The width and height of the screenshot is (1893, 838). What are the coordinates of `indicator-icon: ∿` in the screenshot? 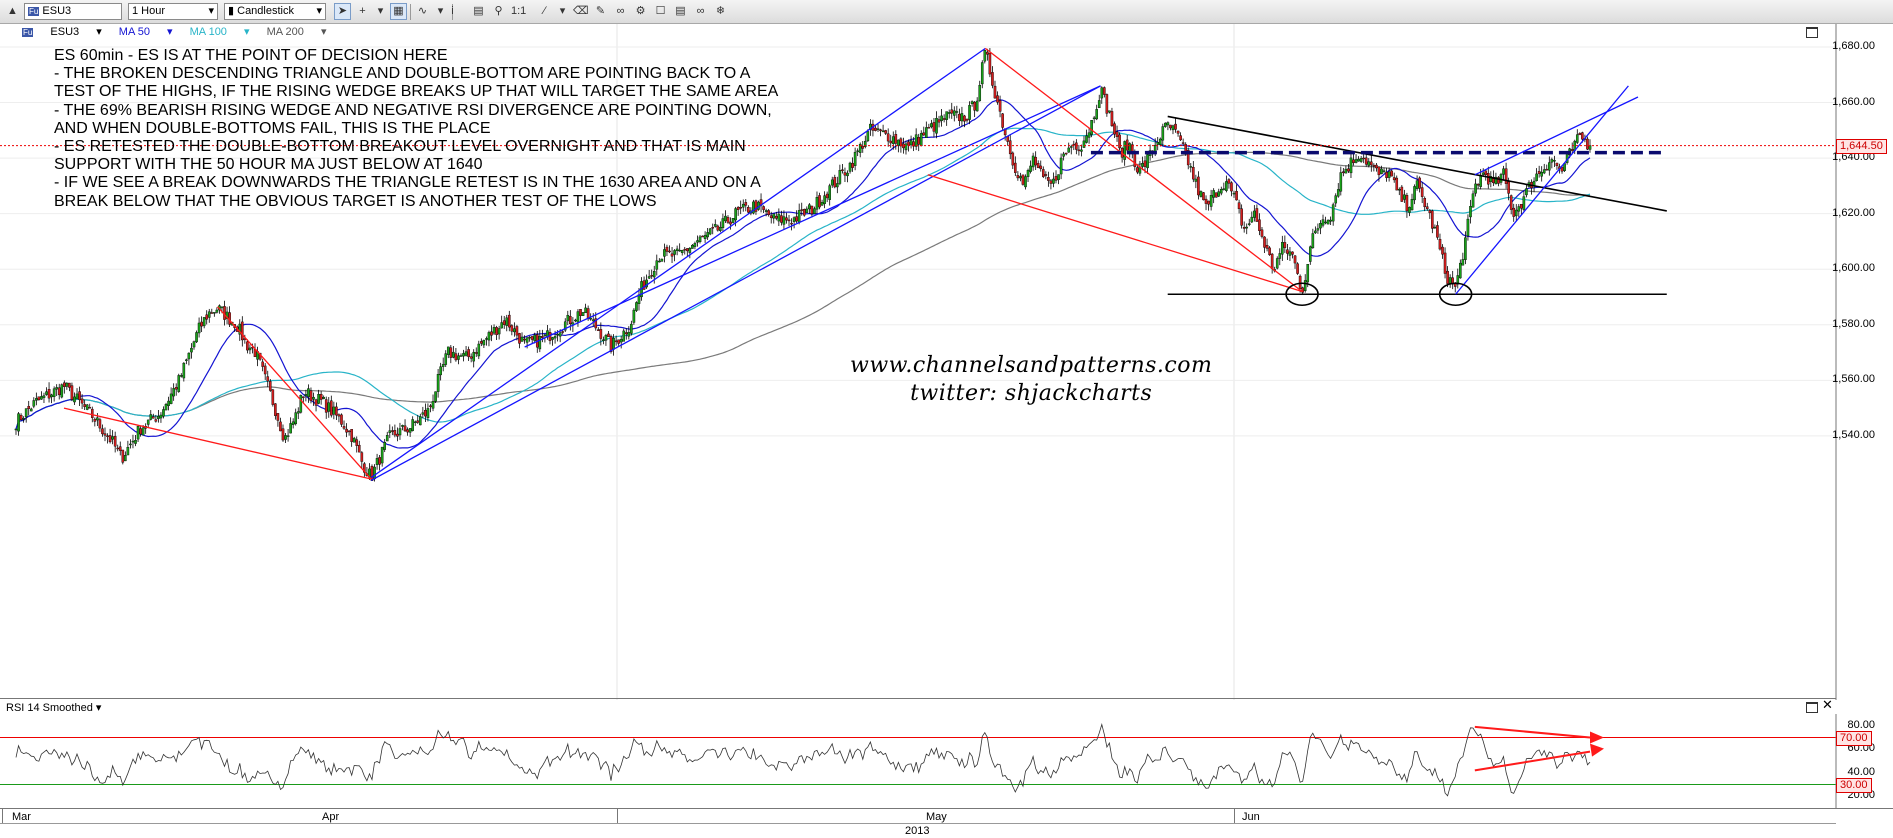 It's located at (422, 11).